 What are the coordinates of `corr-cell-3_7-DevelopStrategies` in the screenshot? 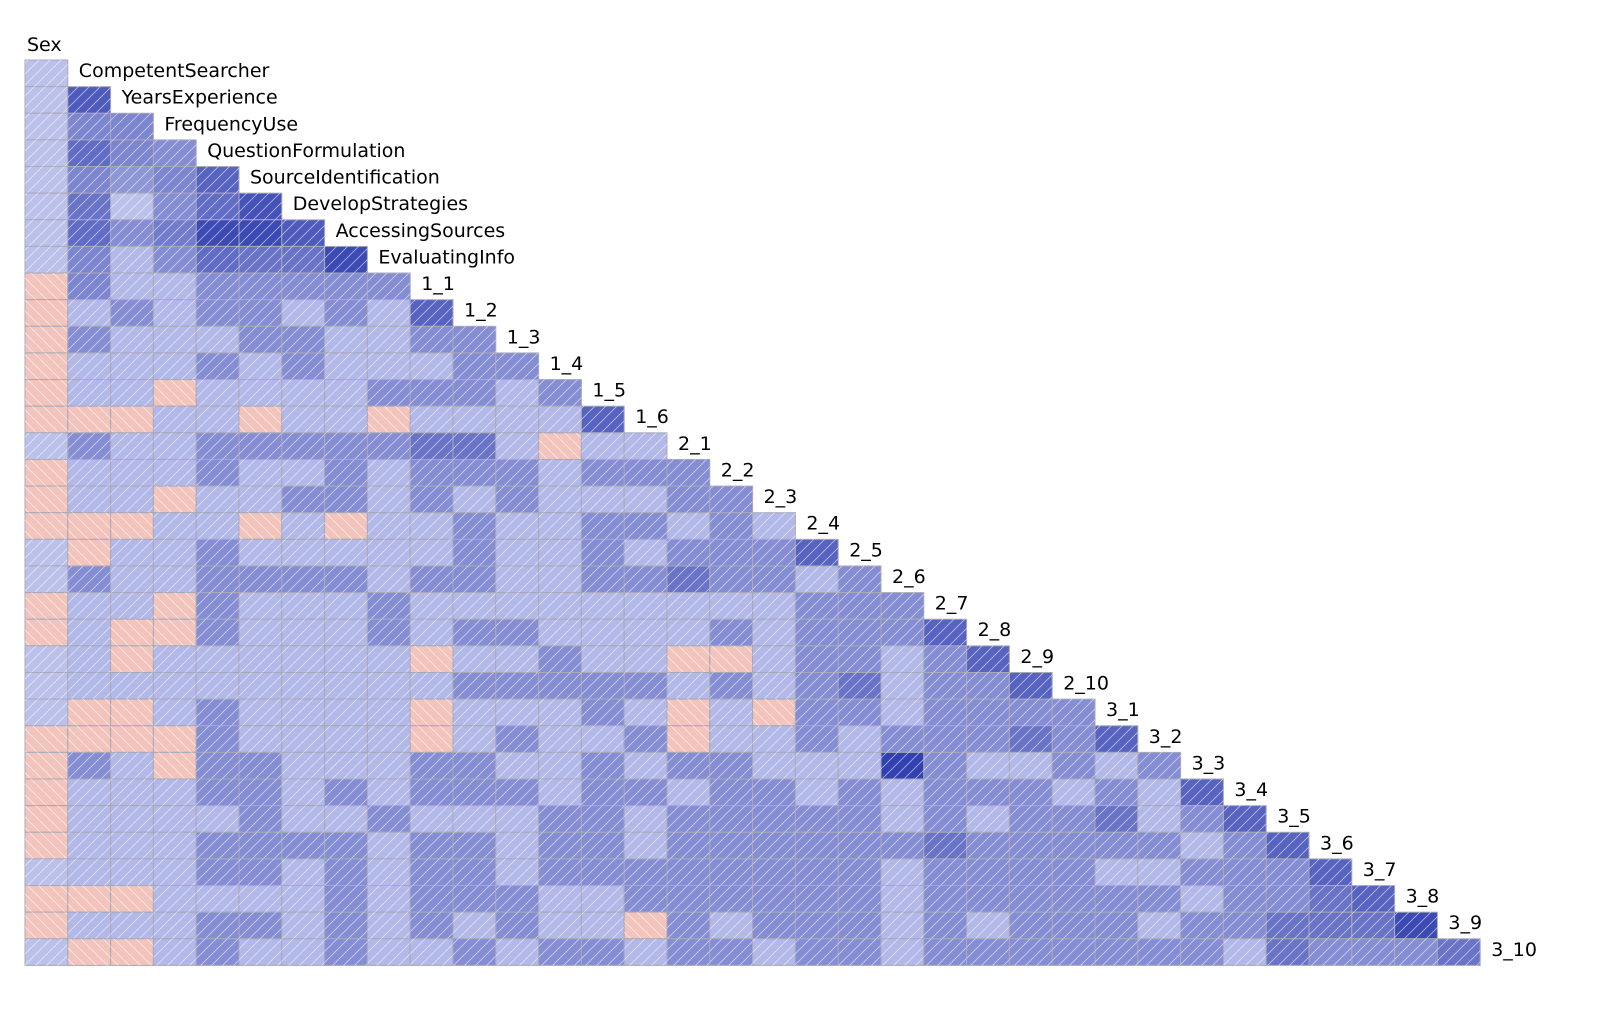 It's located at (303, 872).